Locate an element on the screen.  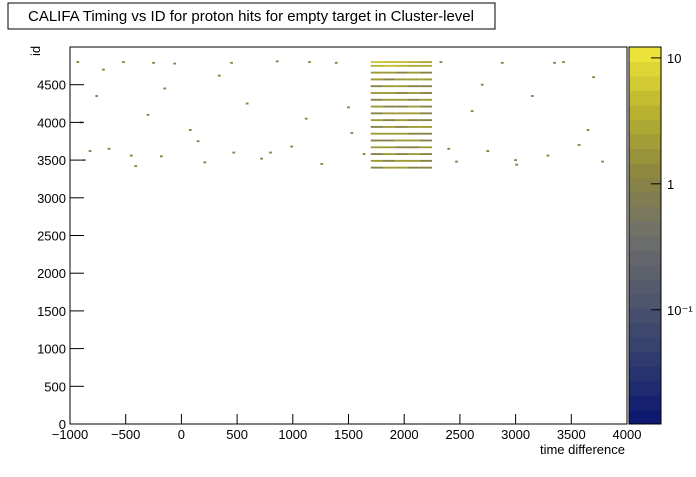
z-tick-label: 10 is located at coordinates (674, 58).